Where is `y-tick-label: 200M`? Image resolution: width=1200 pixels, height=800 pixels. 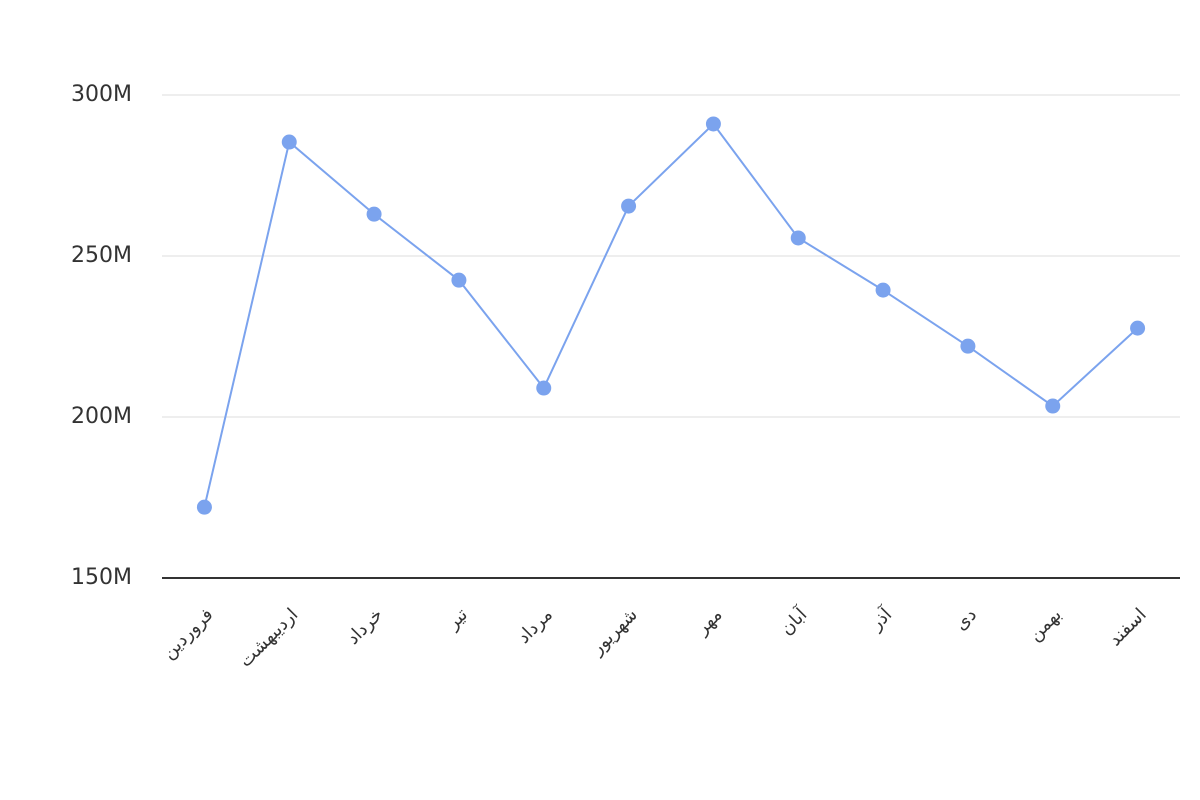
y-tick-label: 200M is located at coordinates (101, 416).